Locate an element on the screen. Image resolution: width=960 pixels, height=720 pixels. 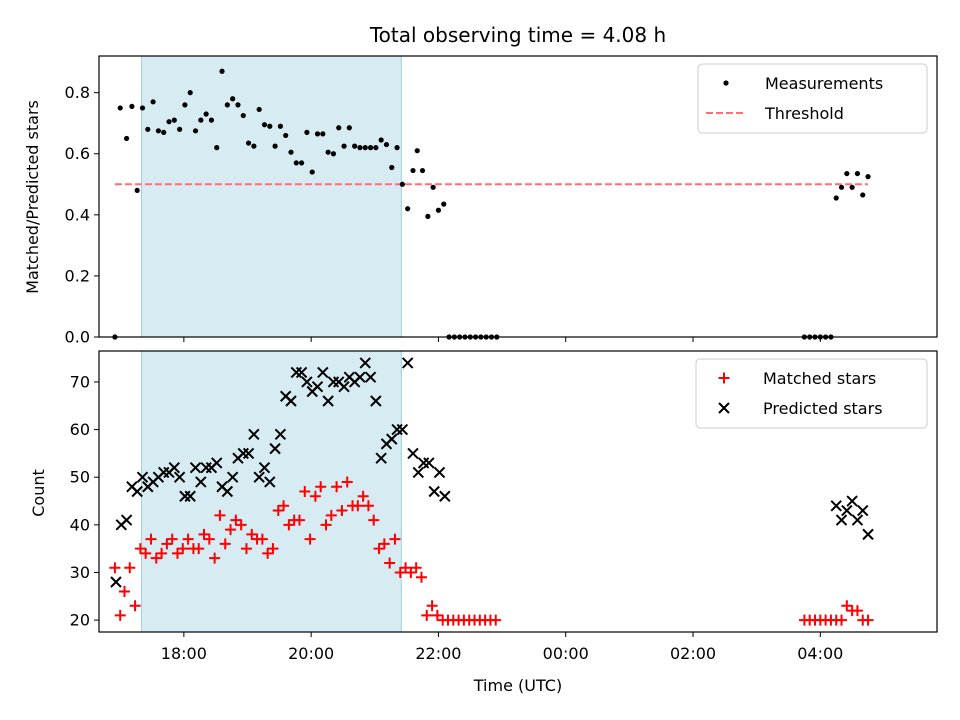
bottom-legend-label: Matched stars is located at coordinates (819, 378).